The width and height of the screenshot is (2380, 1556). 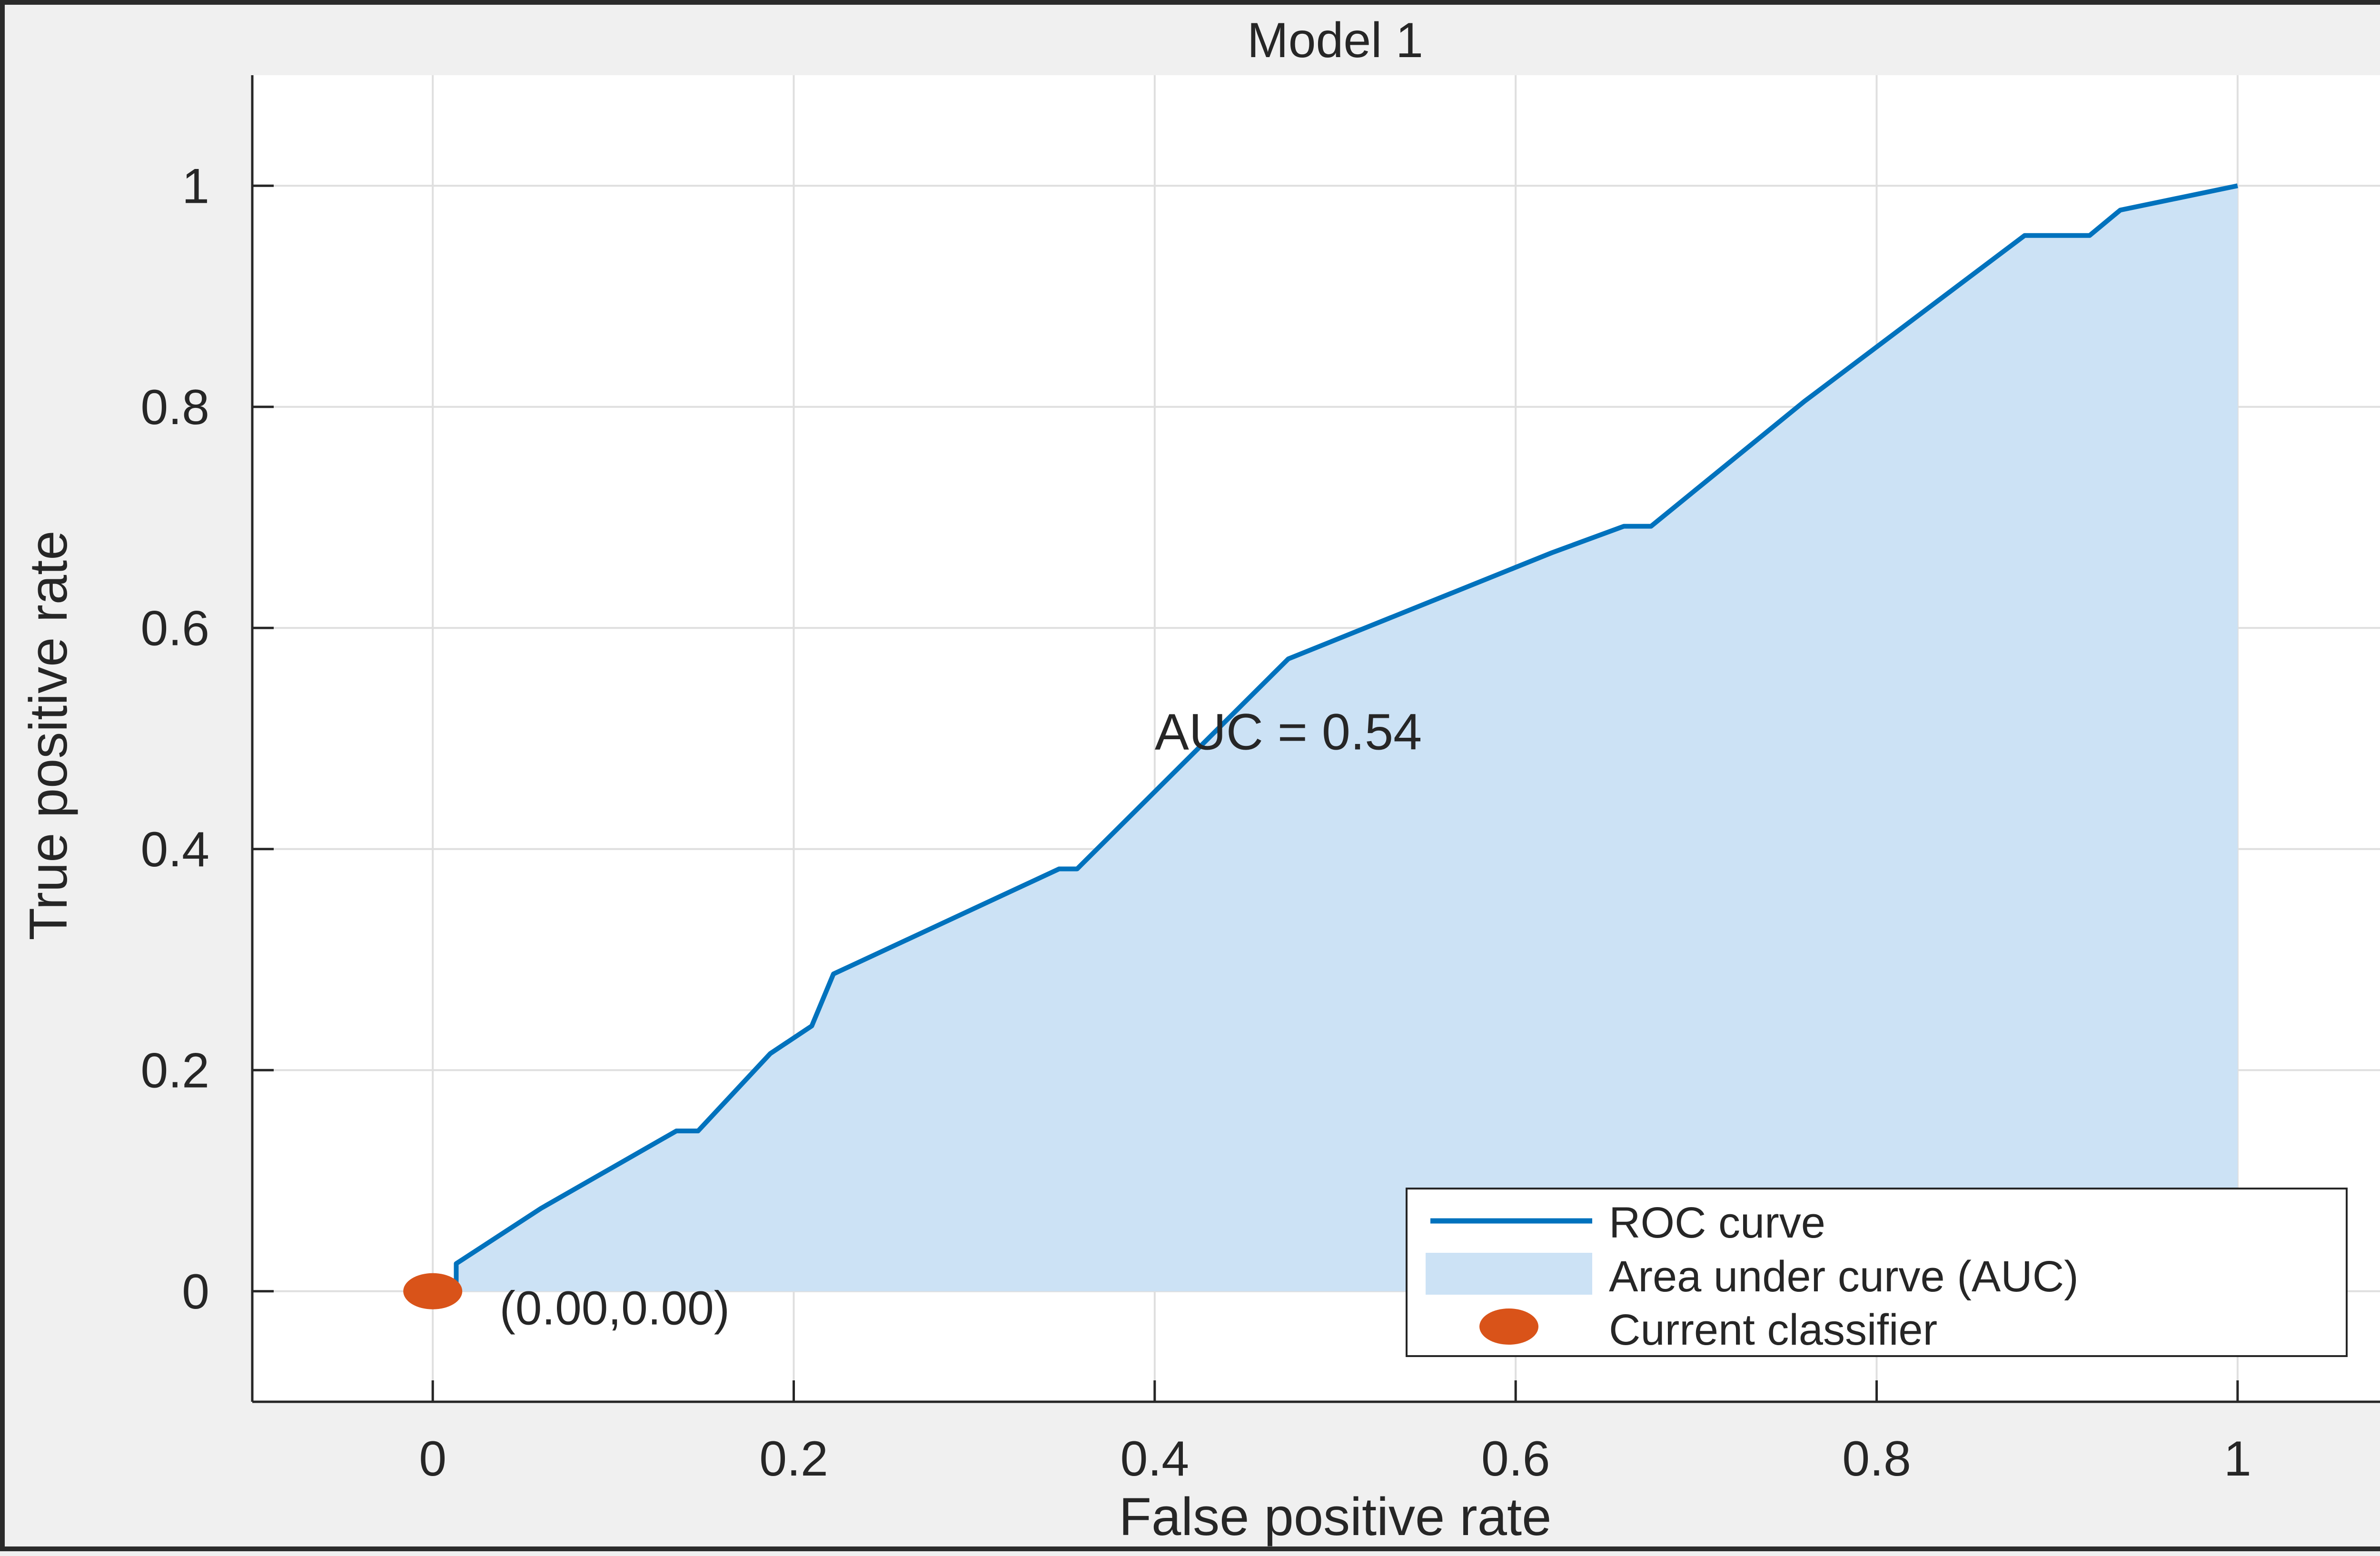 I want to click on x-tick-label: 0.2, so click(x=793, y=1459).